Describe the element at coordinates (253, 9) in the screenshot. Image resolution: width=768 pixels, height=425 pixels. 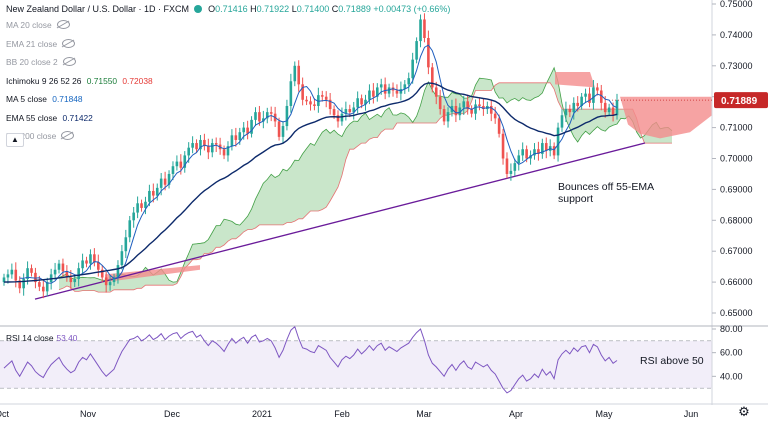
I see `high-label: H` at that location.